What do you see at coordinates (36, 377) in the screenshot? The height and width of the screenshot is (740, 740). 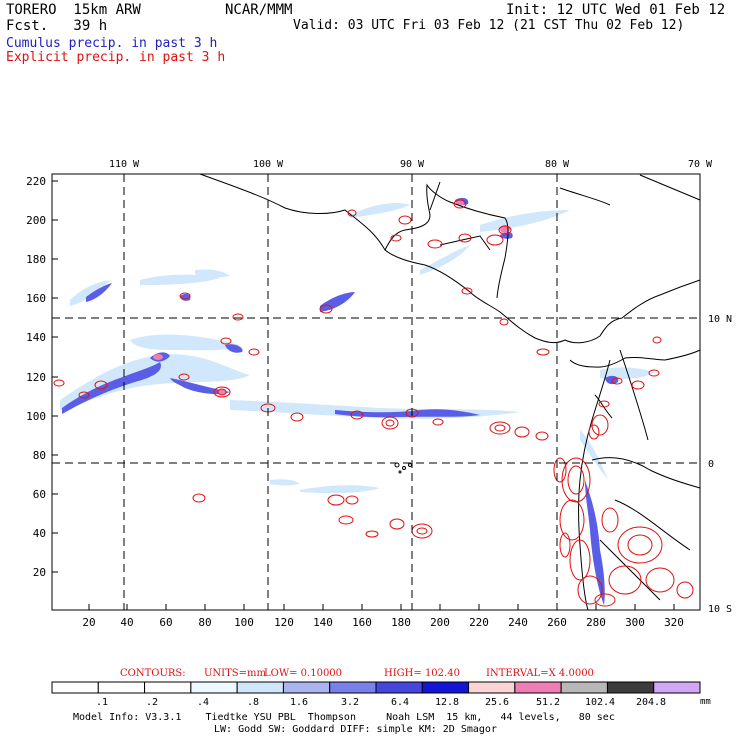 I see `y-tick: 120` at bounding box center [36, 377].